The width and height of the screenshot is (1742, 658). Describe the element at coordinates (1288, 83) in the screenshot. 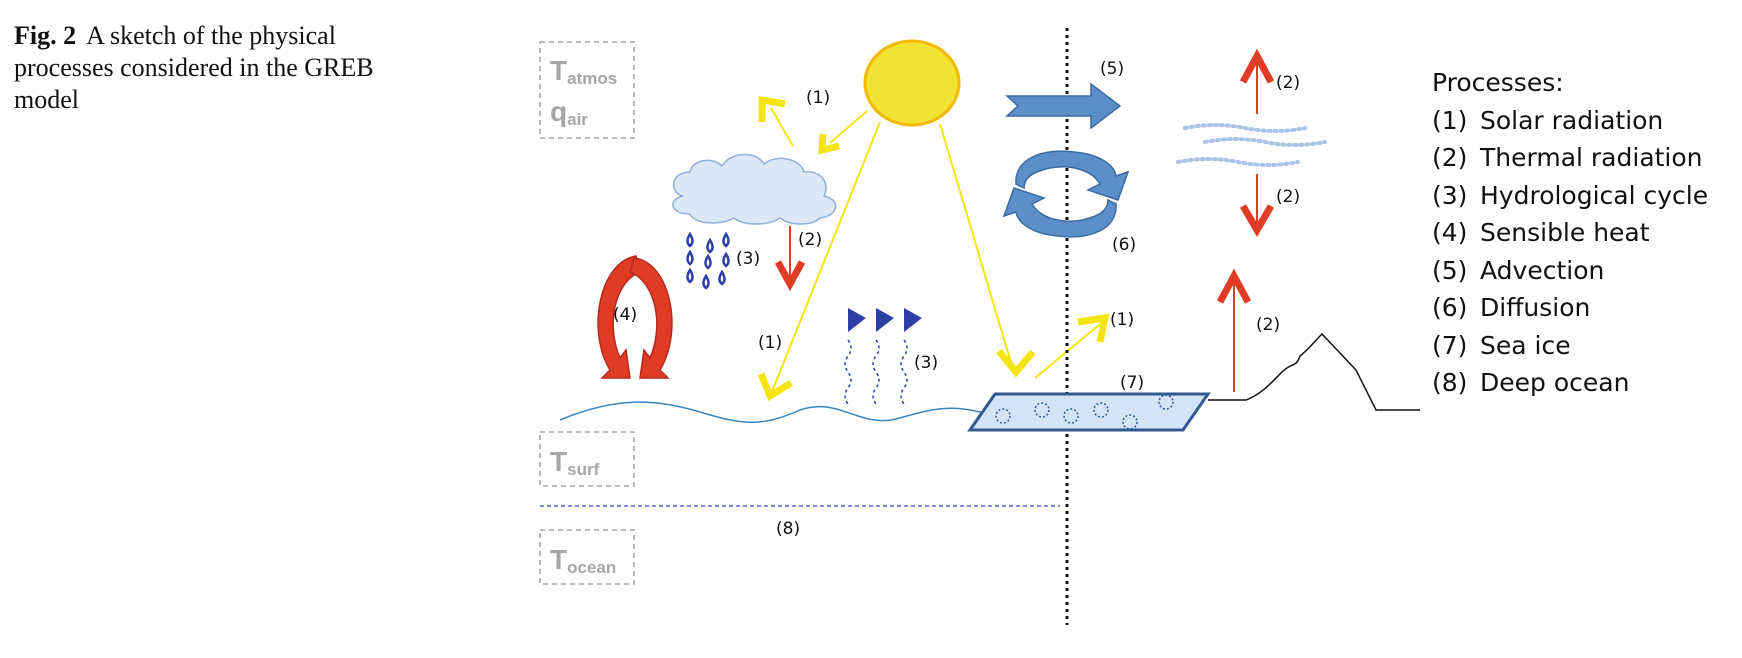

I see `label-thermal-top: (2)` at that location.